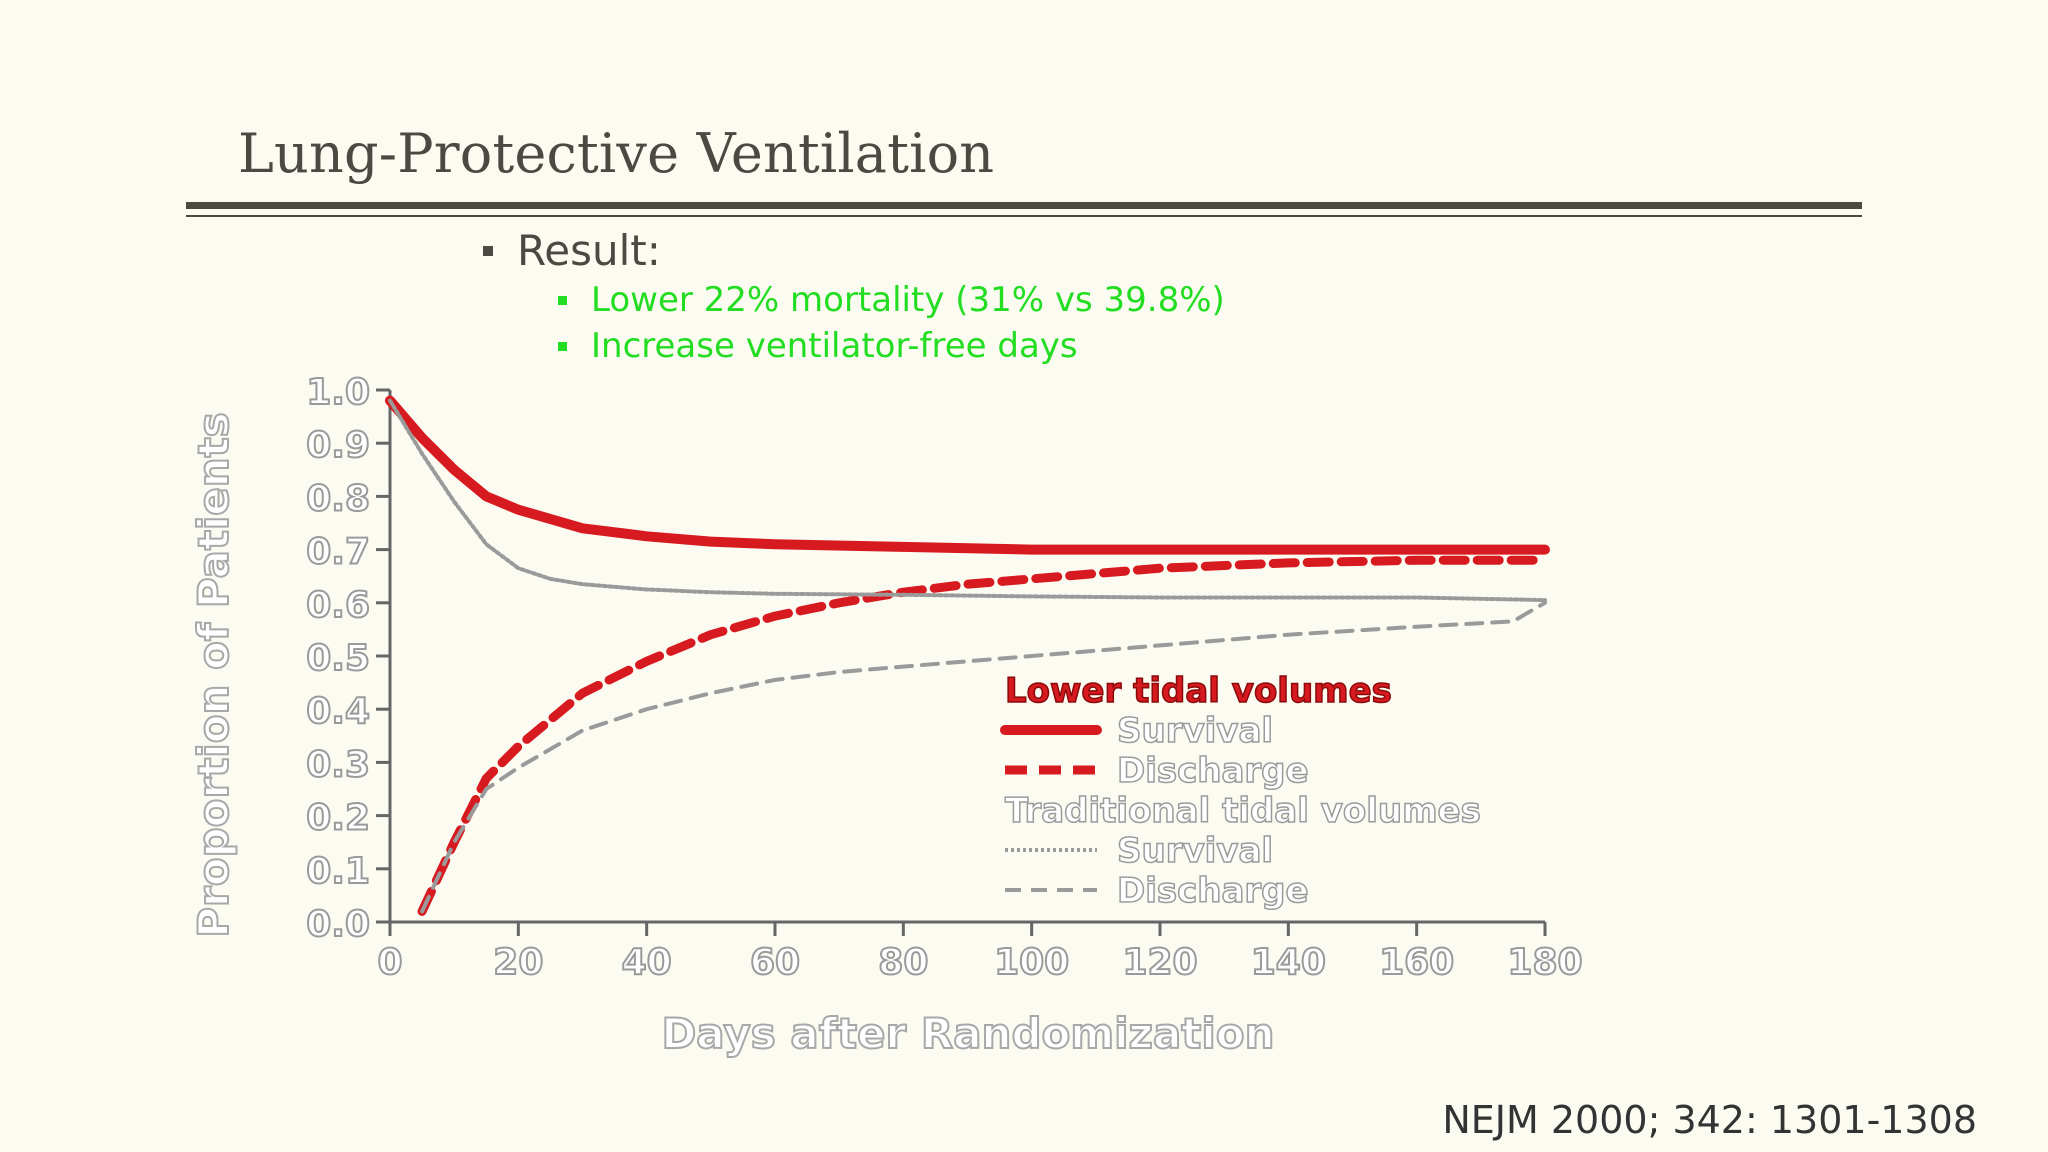 Image resolution: width=2048 pixels, height=1152 pixels. What do you see at coordinates (338, 871) in the screenshot?
I see `y-tick-label: 0.1` at bounding box center [338, 871].